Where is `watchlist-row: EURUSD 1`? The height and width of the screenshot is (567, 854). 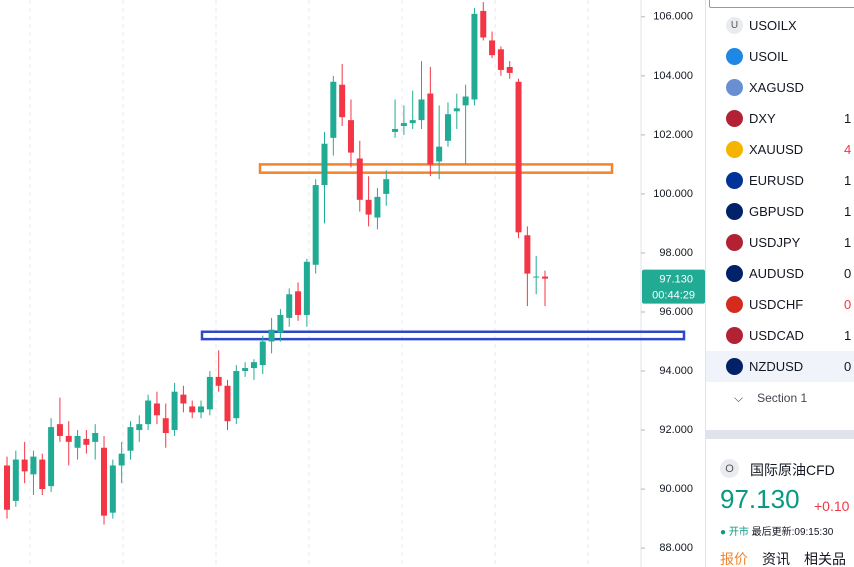
watchlist-row: EURUSD 1 is located at coordinates (780, 180).